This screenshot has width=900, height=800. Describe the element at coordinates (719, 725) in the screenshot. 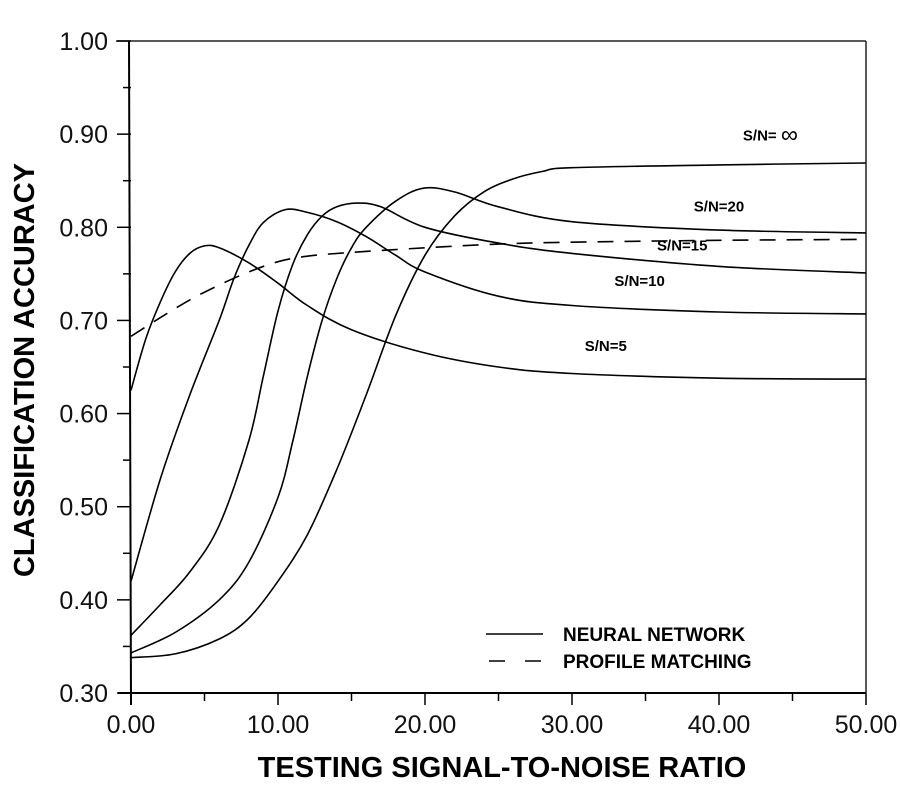

I see `x-tick-label: 40.00` at that location.